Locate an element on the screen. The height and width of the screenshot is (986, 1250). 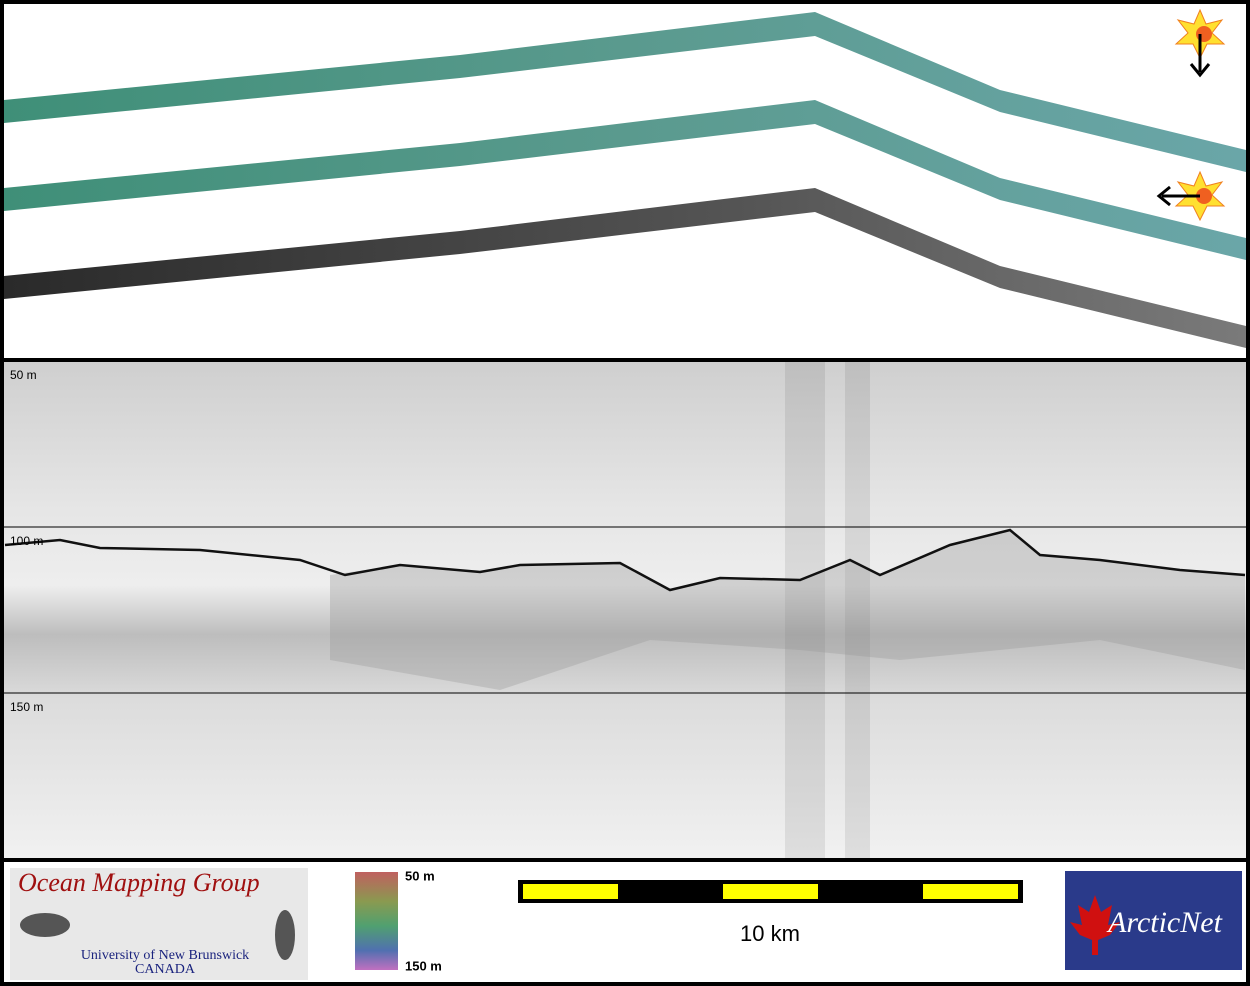
maple-leaf is located at coordinates (1095, 925).